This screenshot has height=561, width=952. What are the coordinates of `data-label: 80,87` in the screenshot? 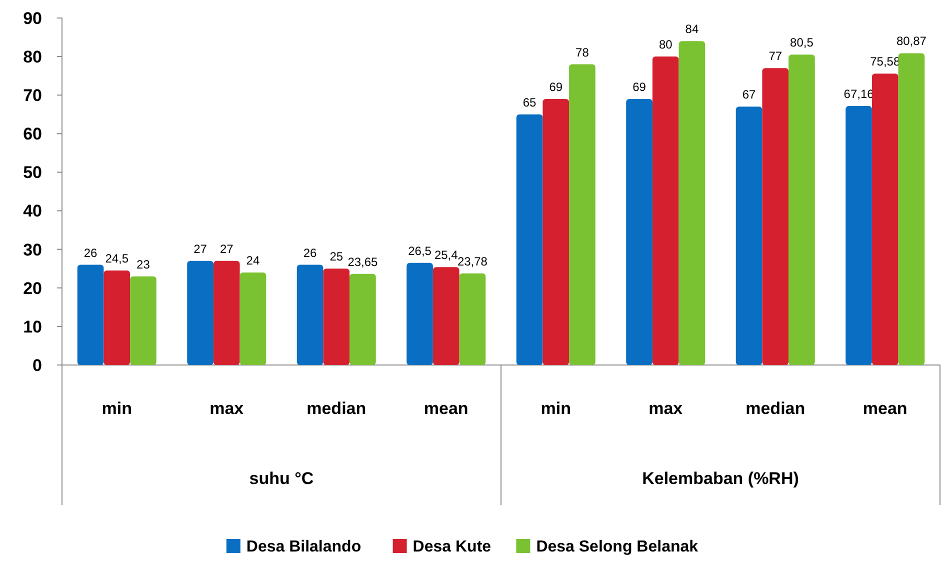 It's located at (911, 41).